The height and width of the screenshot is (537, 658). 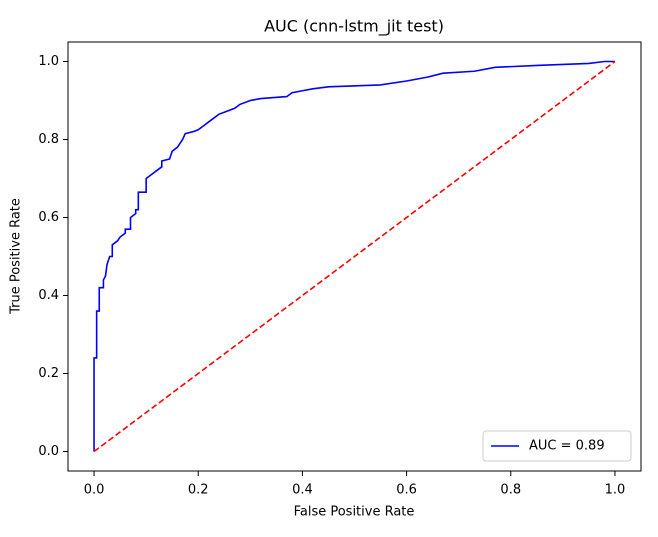 I want to click on x-tick-label: 0.6, so click(x=406, y=490).